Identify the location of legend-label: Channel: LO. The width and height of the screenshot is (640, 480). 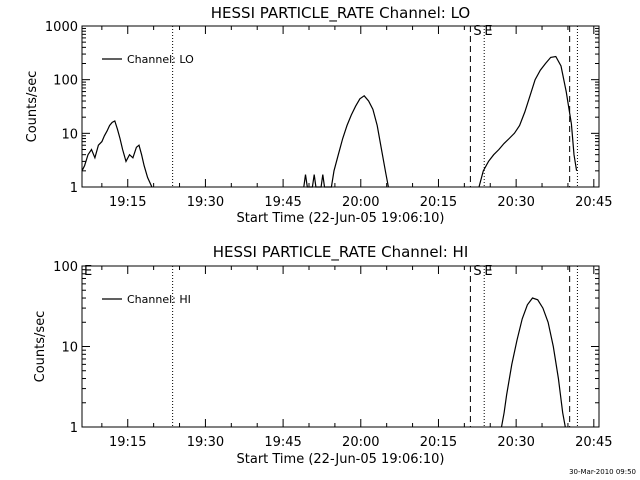
(160, 59).